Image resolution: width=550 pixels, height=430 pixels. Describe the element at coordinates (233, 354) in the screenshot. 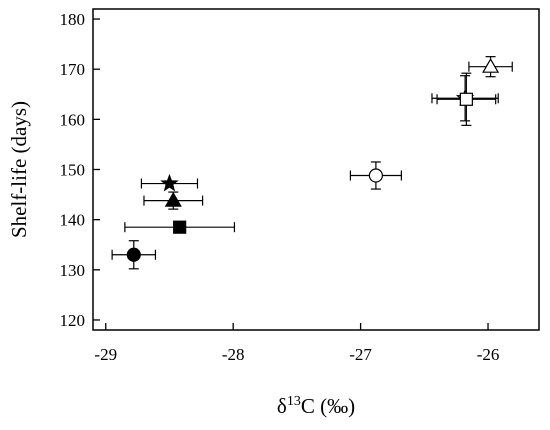

I see `x-tick-label: -28` at that location.